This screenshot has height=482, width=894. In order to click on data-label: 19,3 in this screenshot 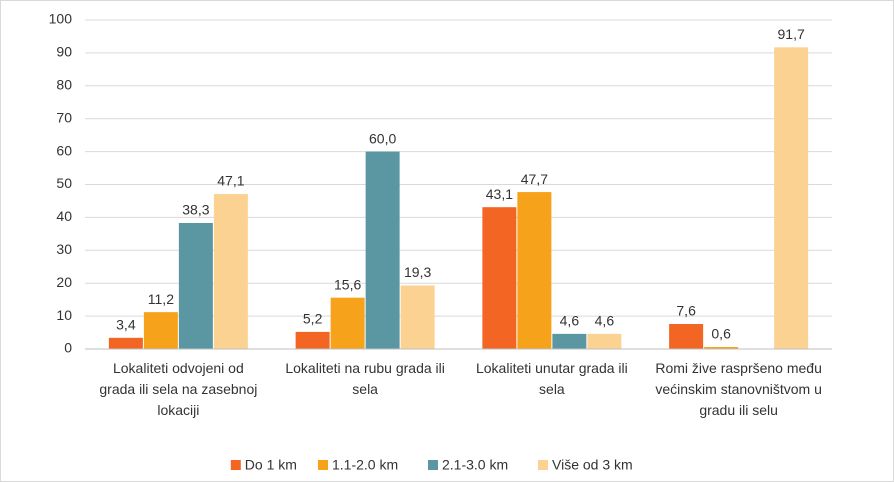, I will do `click(417, 272)`.